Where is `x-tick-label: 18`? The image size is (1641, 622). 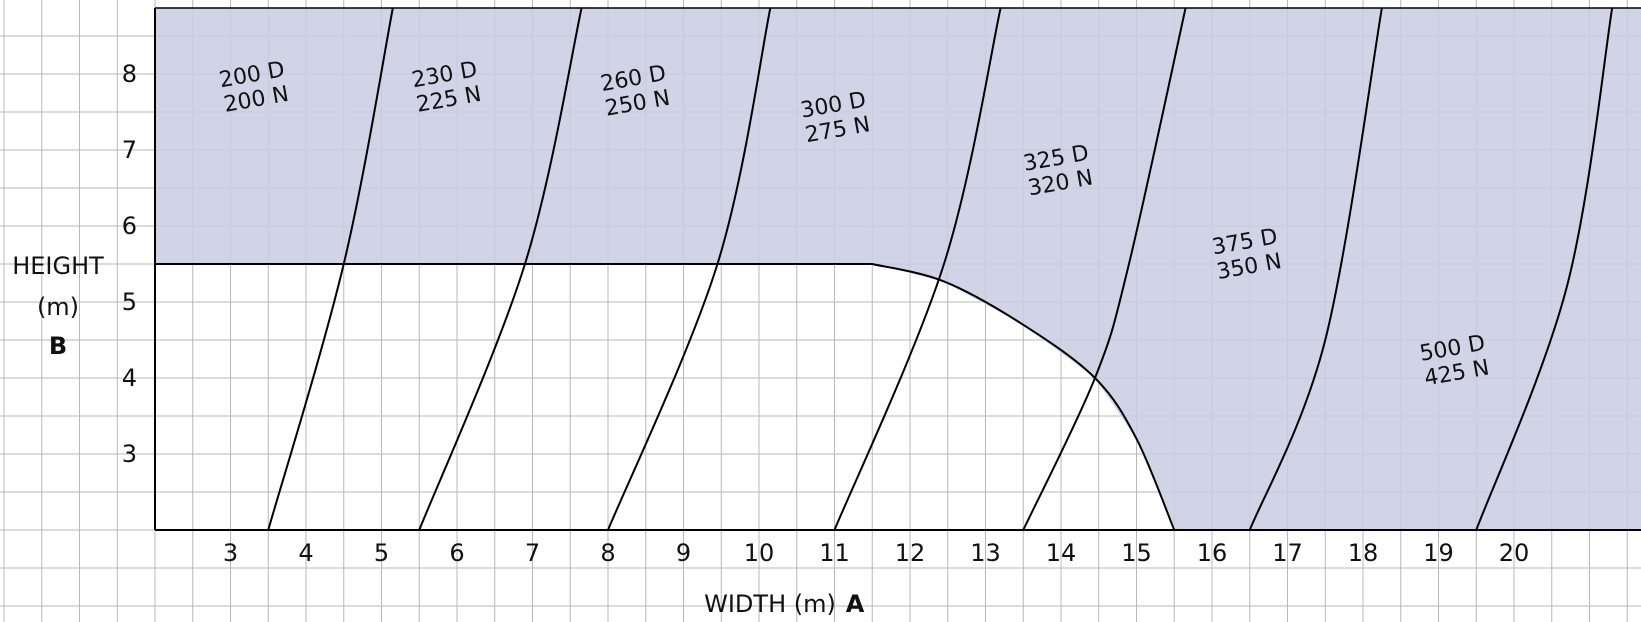 x-tick-label: 18 is located at coordinates (1363, 553).